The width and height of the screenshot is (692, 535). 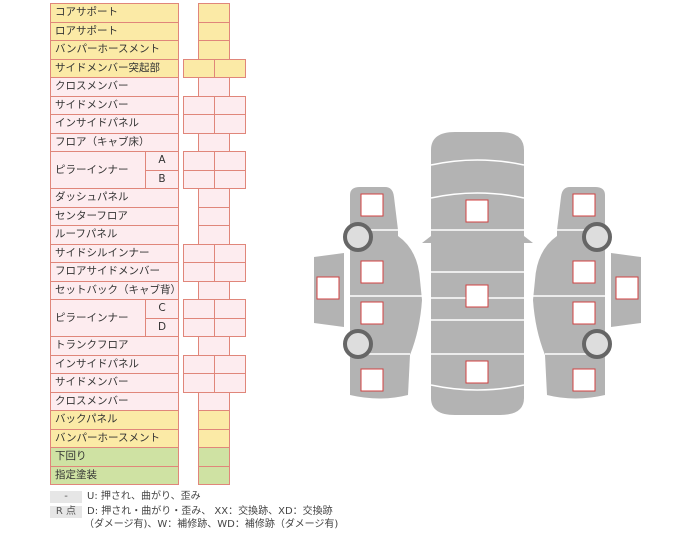 What do you see at coordinates (114, 216) in the screenshot?
I see `row-label: センターフロア` at bounding box center [114, 216].